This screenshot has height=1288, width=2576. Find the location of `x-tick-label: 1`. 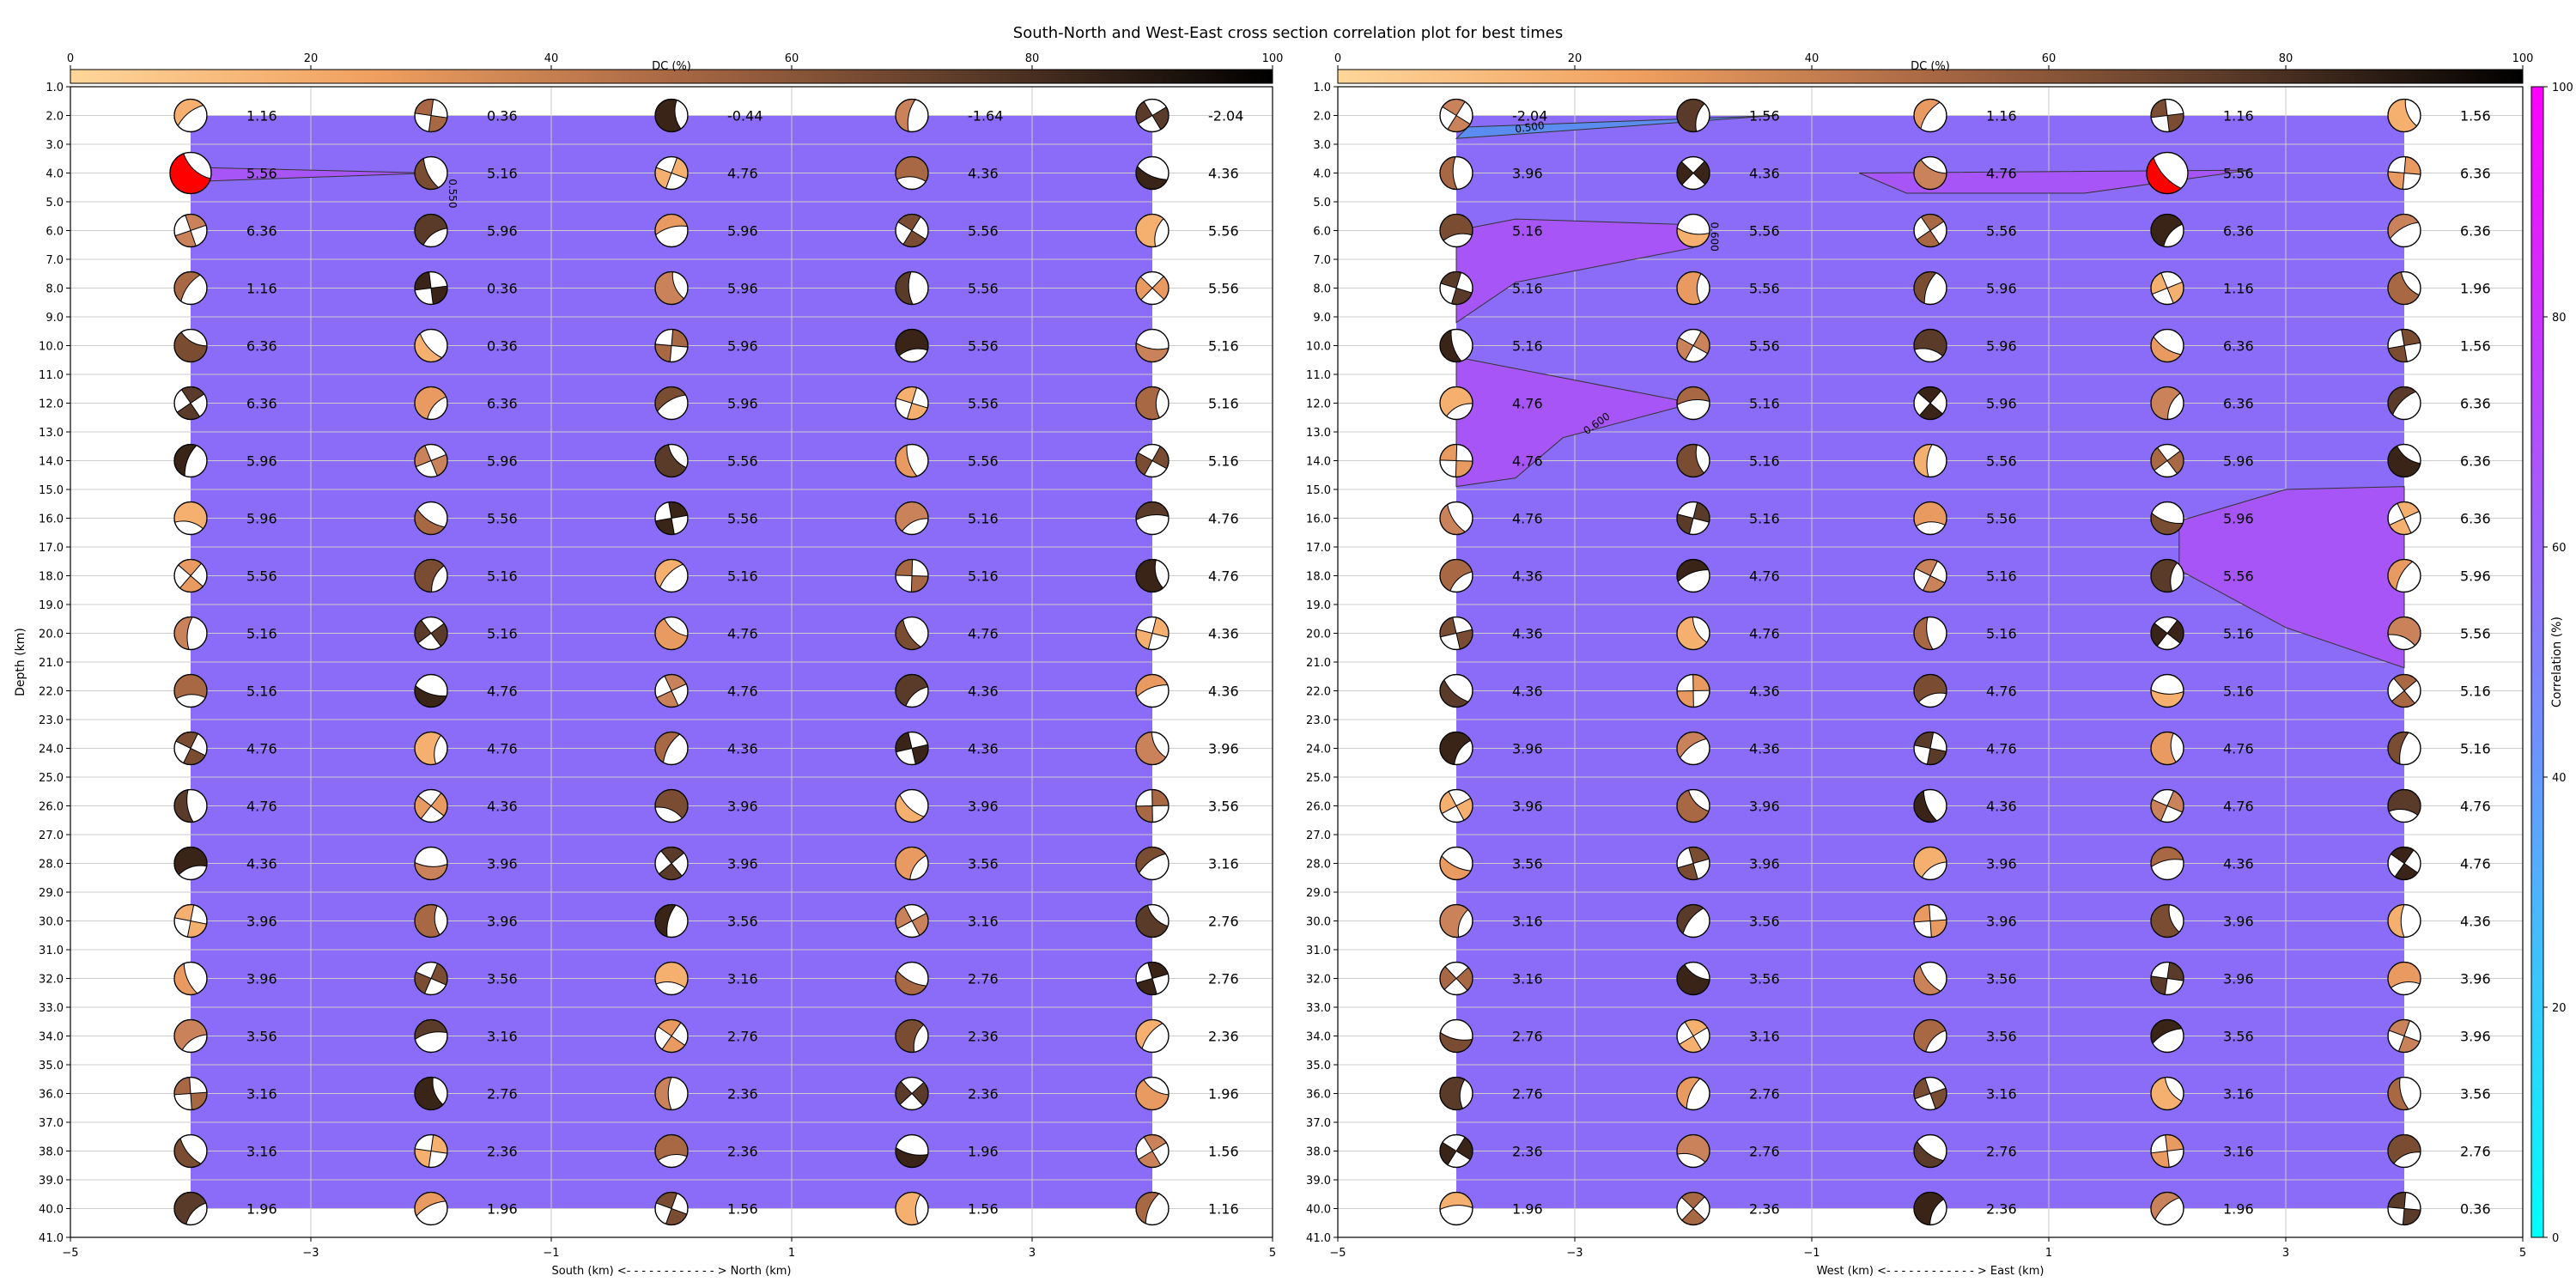

x-tick-label: 1 is located at coordinates (792, 1254).